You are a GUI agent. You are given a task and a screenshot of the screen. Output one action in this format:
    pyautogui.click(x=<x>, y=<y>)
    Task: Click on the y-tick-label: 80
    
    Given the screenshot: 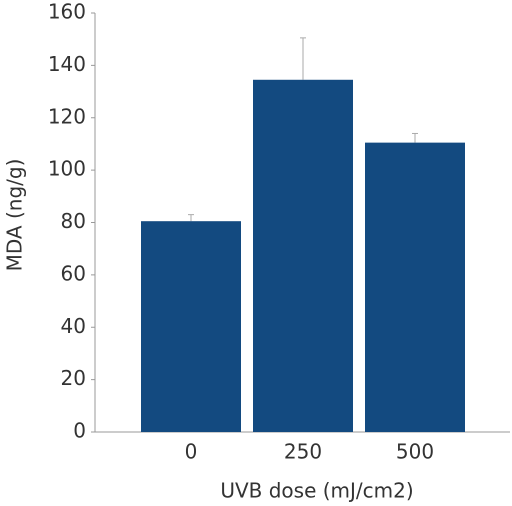 What is the action you would take?
    pyautogui.click(x=73, y=221)
    